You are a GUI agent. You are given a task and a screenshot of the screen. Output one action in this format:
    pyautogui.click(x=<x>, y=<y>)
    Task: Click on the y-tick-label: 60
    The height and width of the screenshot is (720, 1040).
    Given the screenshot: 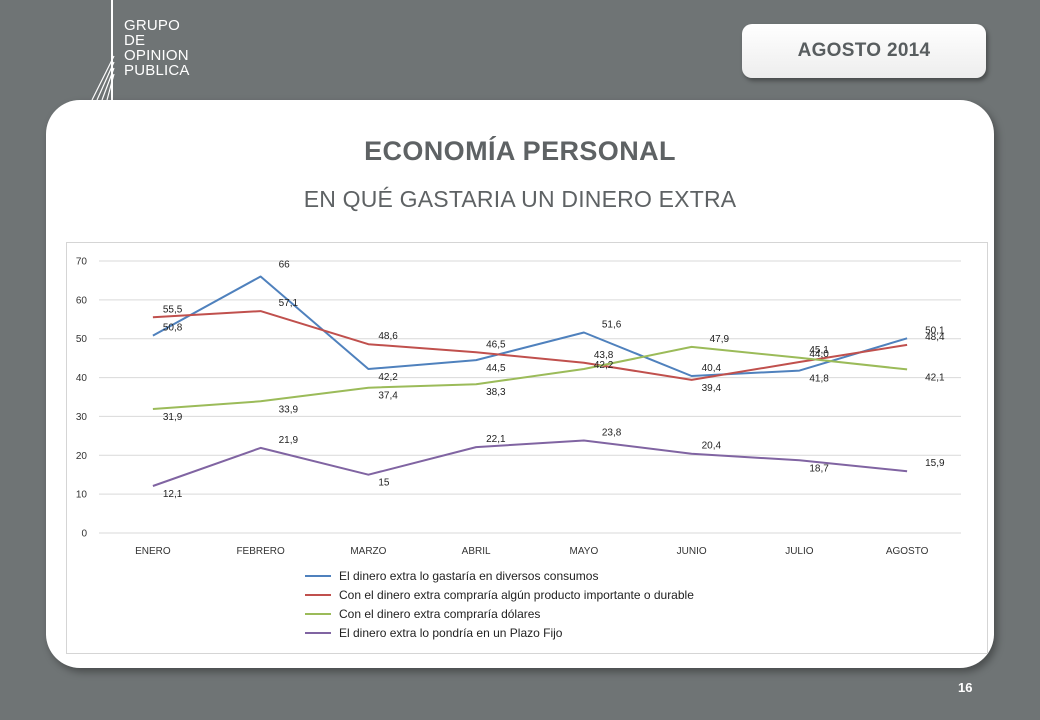 What is the action you would take?
    pyautogui.click(x=82, y=300)
    